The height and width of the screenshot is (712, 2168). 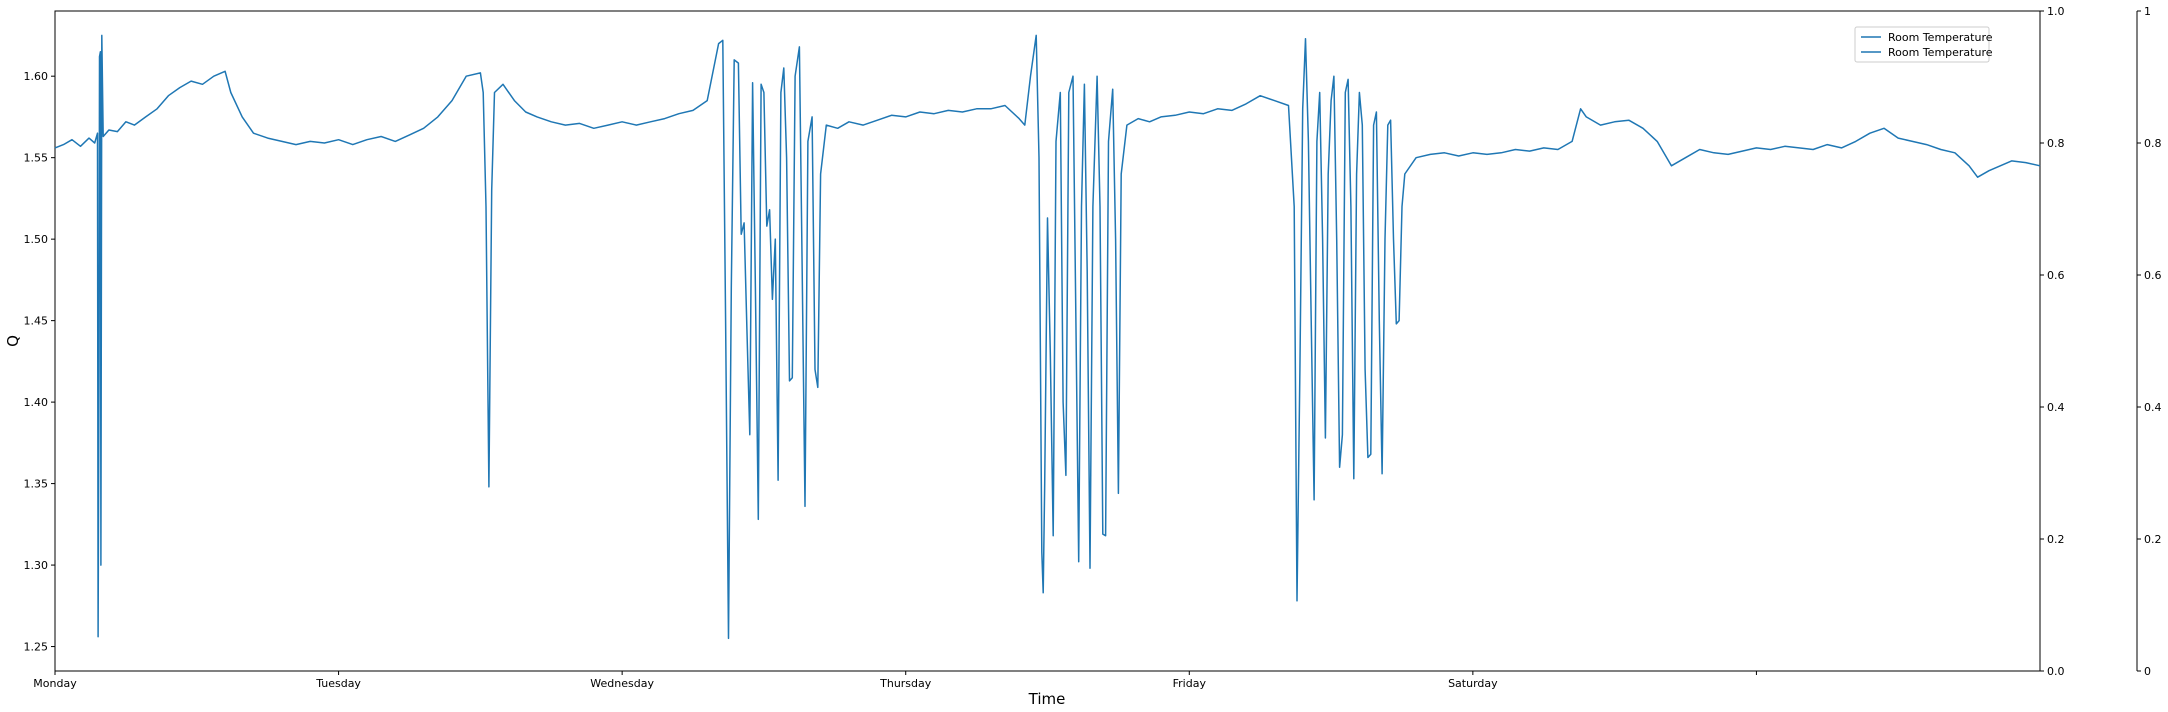 What do you see at coordinates (2147, 671) in the screenshot?
I see `right-axis-2-tick-label: 0` at bounding box center [2147, 671].